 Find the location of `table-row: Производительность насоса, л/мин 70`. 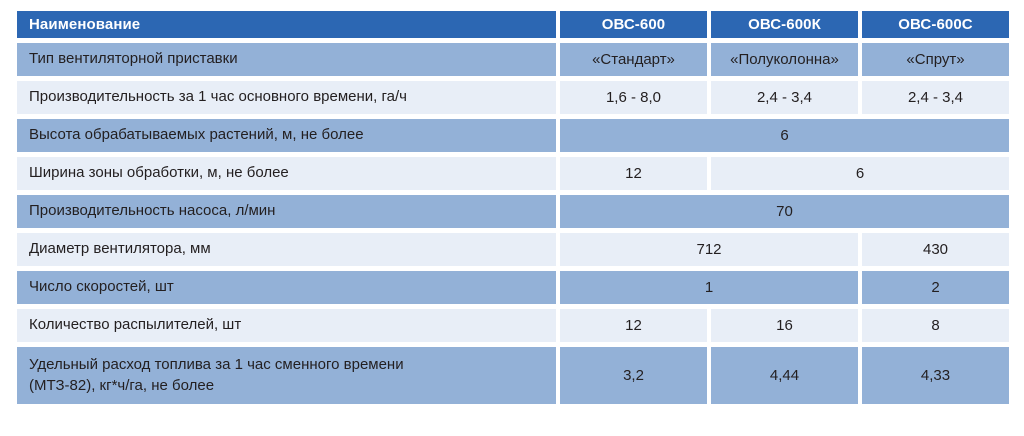

table-row: Производительность насоса, л/мин 70 is located at coordinates (513, 211).